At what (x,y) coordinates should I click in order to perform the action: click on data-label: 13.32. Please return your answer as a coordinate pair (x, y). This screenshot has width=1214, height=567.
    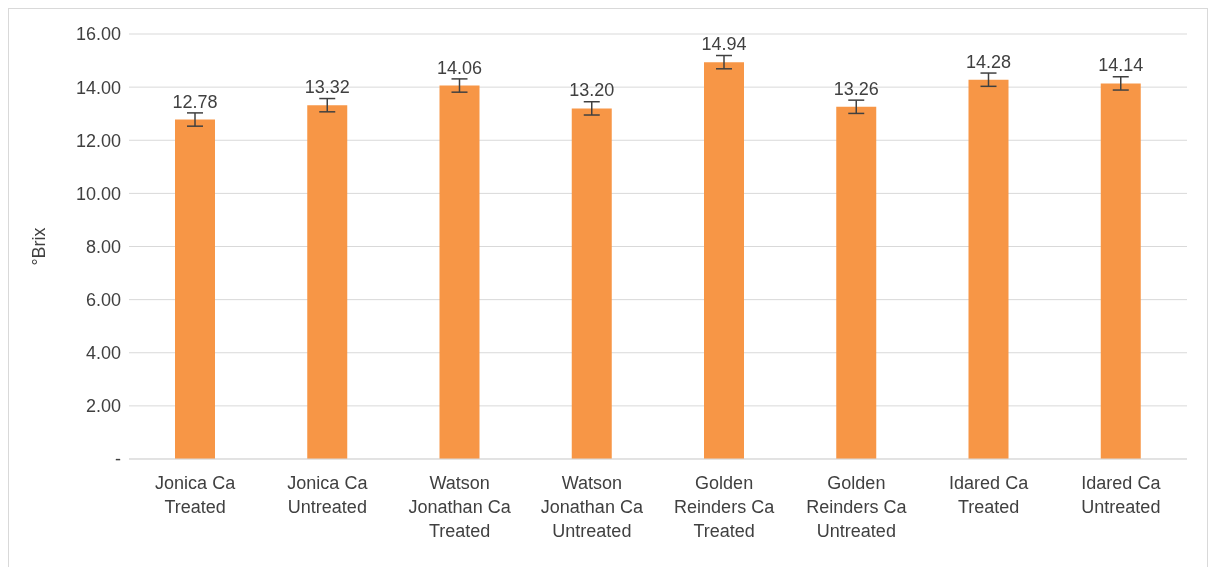
    Looking at the image, I should click on (327, 87).